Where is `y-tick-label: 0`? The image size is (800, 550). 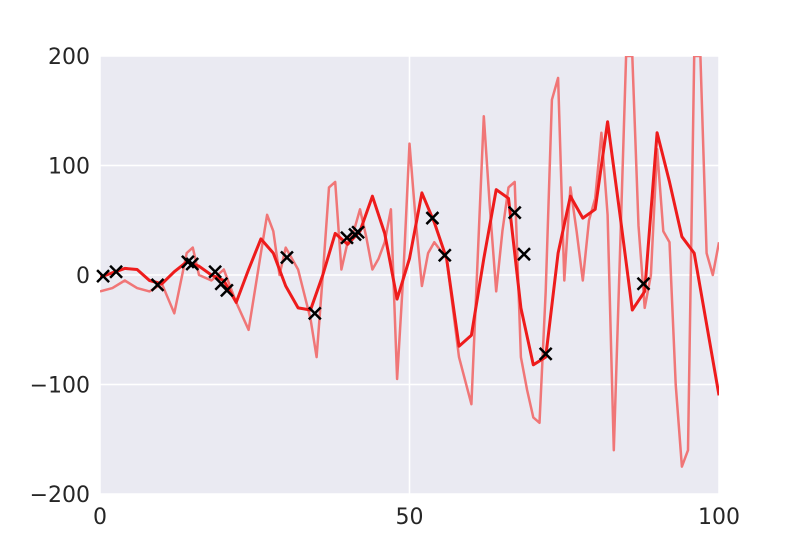 y-tick-label: 0 is located at coordinates (83, 276).